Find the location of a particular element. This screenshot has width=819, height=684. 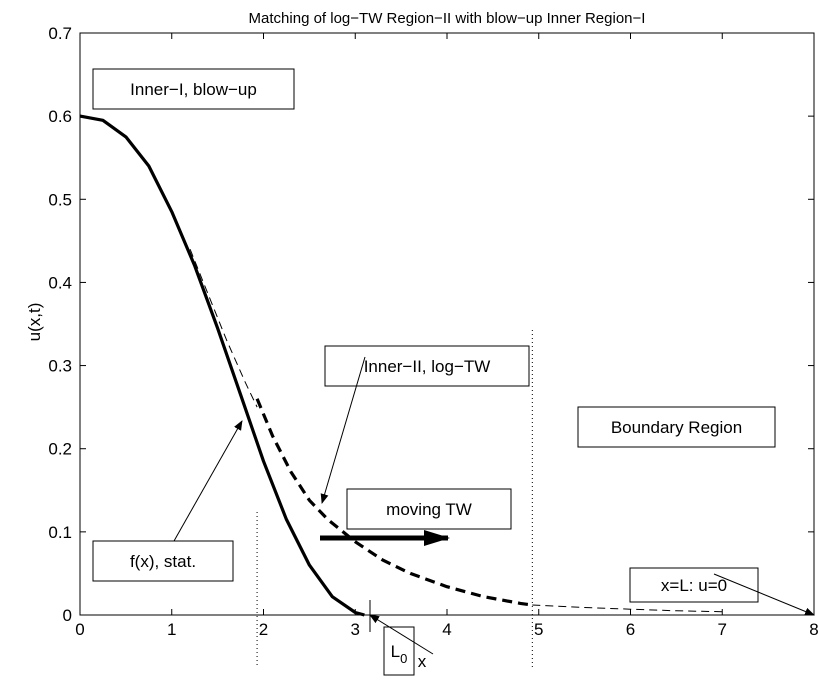

x-tick-label: 3 is located at coordinates (355, 629).